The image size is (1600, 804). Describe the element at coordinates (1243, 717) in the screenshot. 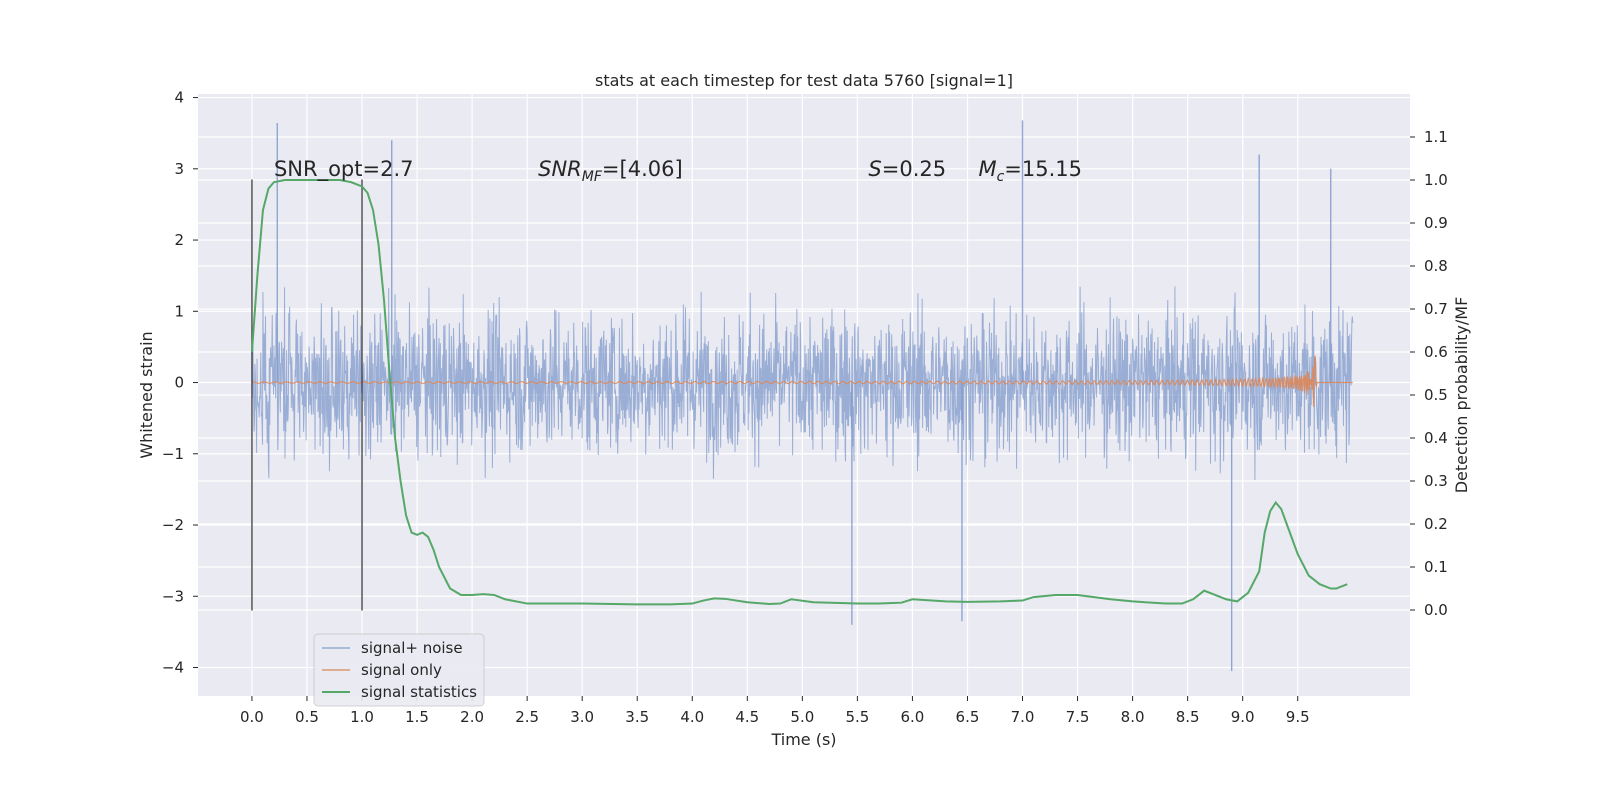

I see `x-tick-label: 9.0` at that location.